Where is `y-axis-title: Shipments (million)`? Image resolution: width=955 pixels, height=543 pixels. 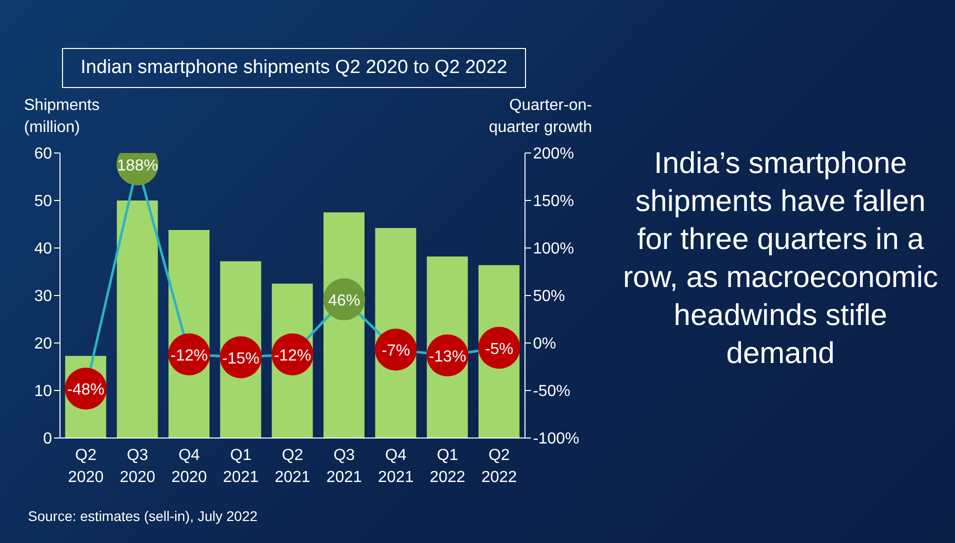
y-axis-title: Shipments (million) is located at coordinates (62, 117).